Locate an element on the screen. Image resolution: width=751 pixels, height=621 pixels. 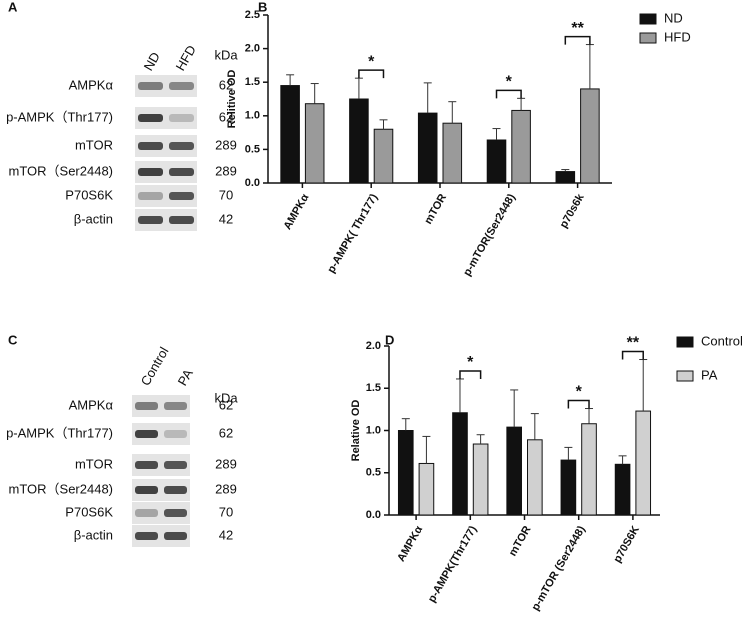
protein-label: AMPKα is located at coordinates (91, 84).